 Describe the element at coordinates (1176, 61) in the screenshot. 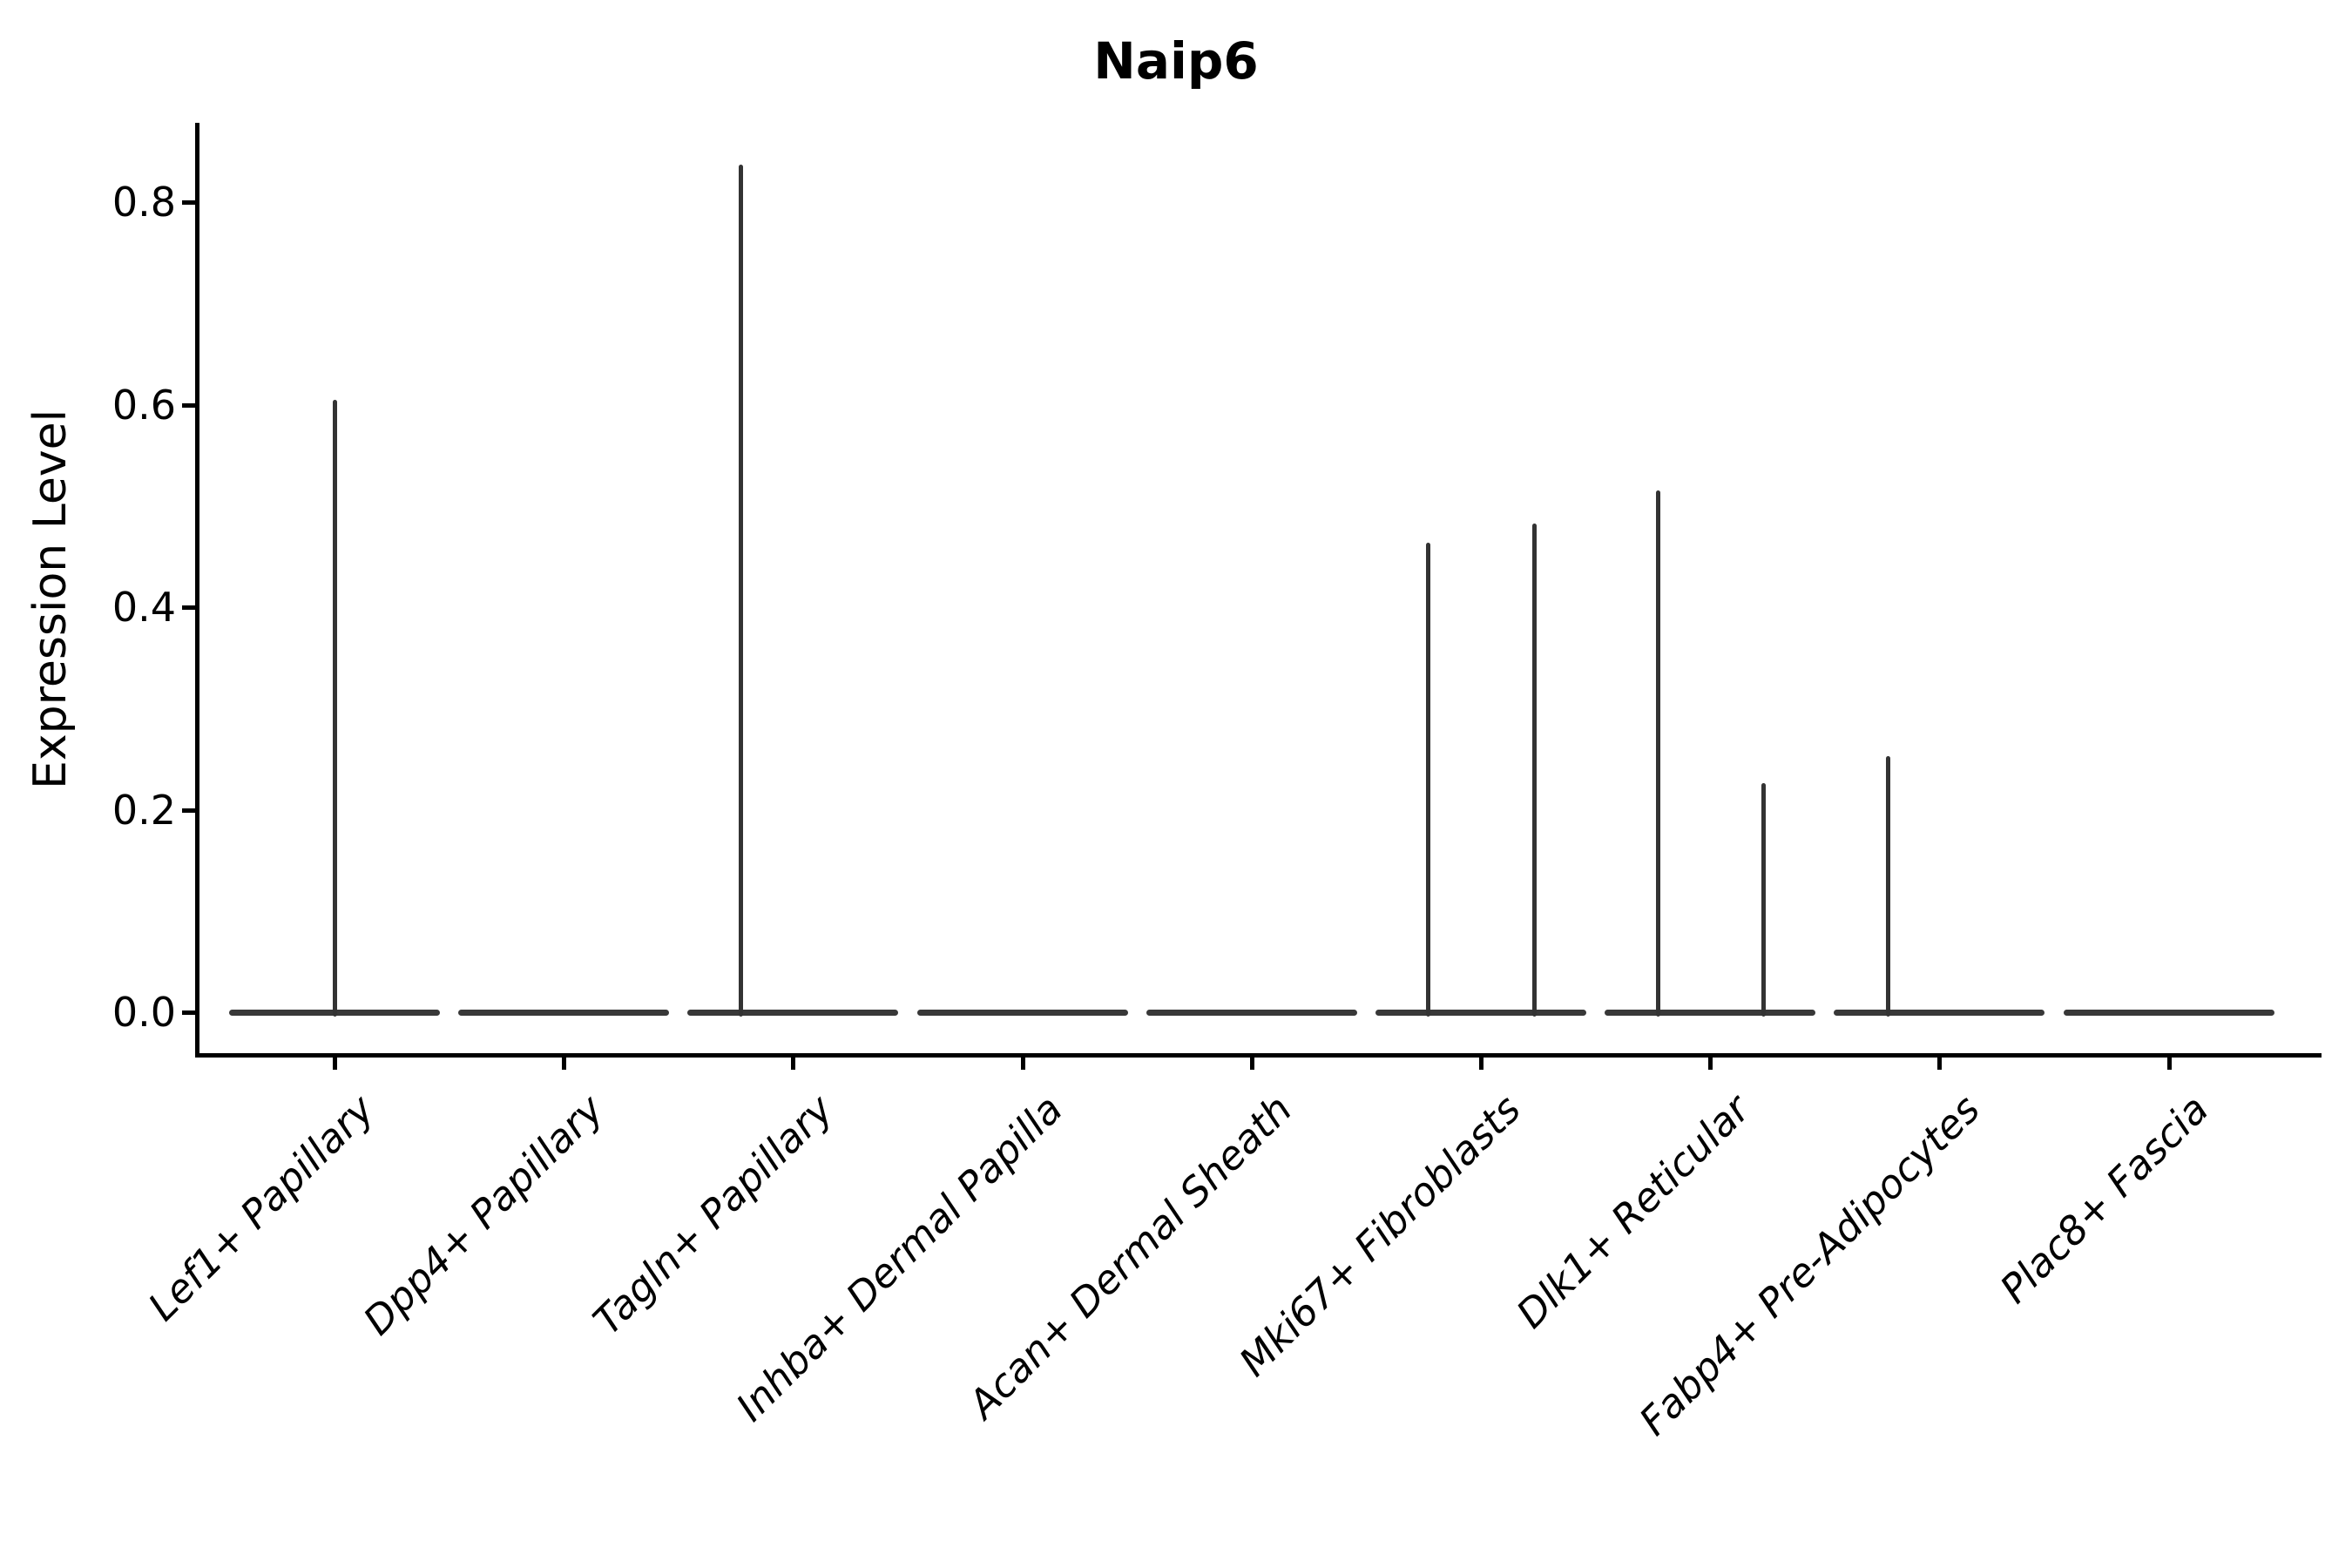

I see `plot-title: Naip6` at that location.